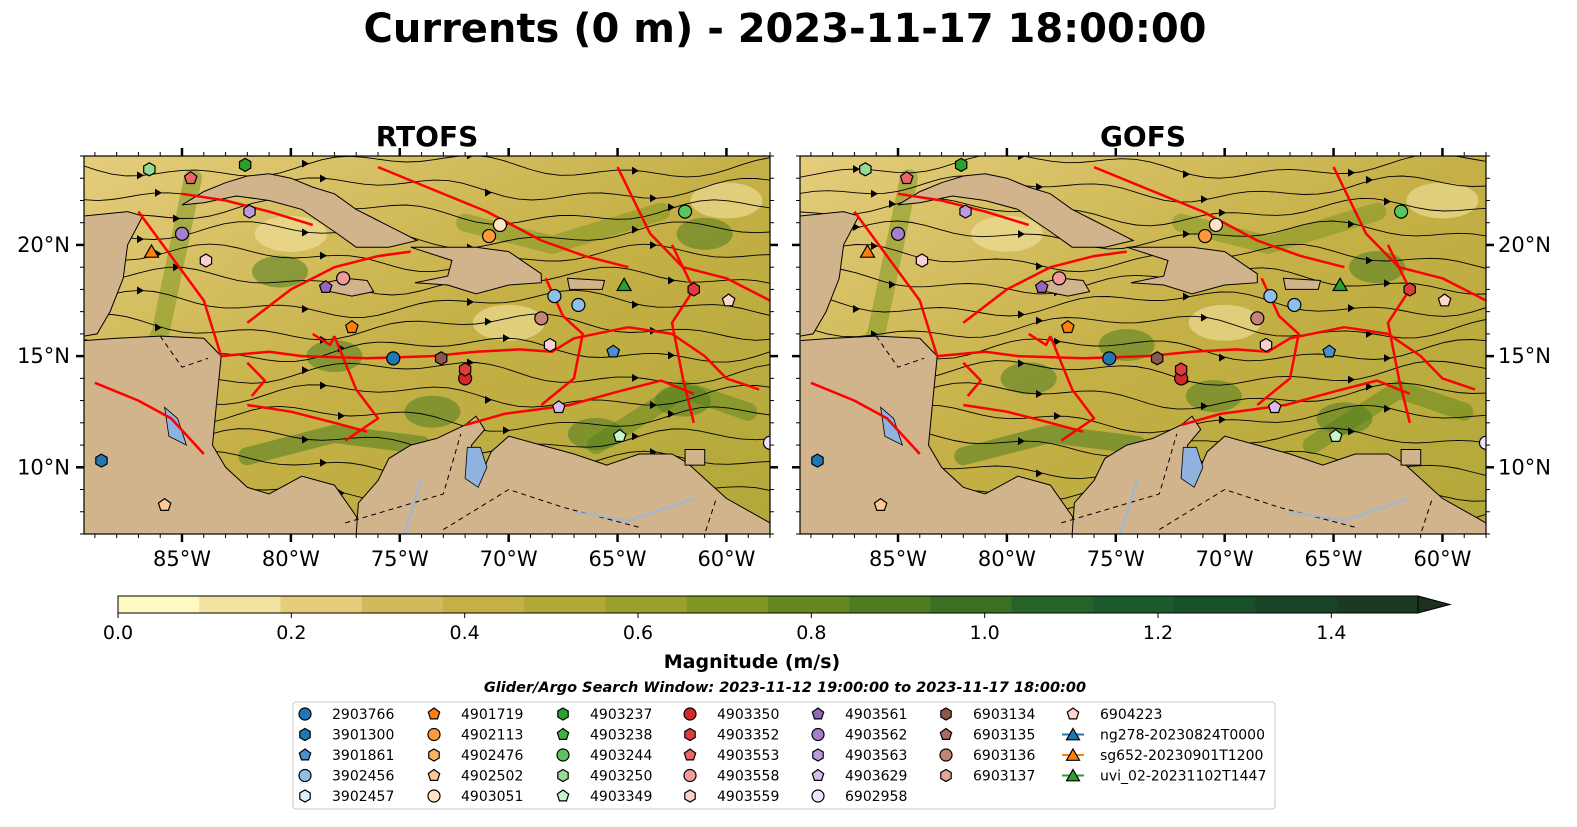 The image size is (1577, 827). Describe the element at coordinates (1114, 715) in the screenshot. I see `legend-item: 6904223` at that location.